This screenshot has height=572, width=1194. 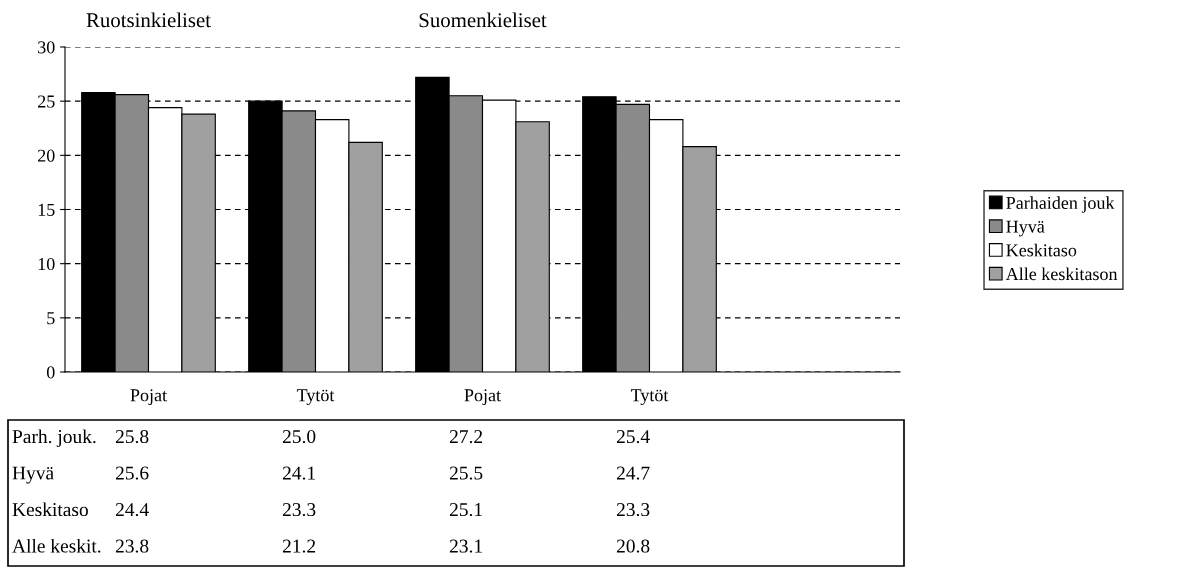 I want to click on data-label: 25.6, so click(x=132, y=473).